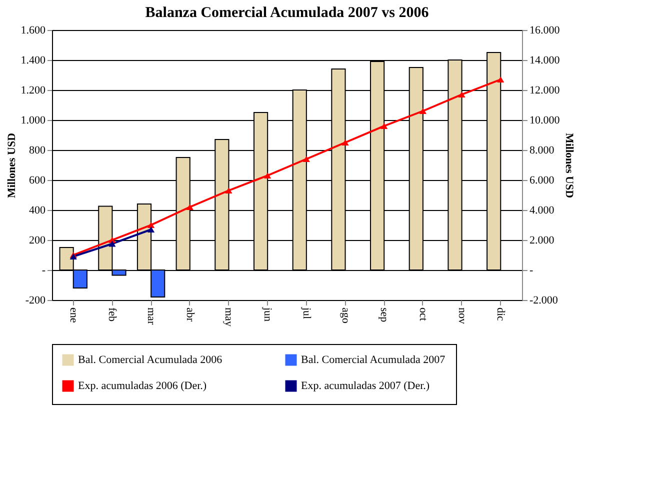  What do you see at coordinates (35, 300) in the screenshot?
I see `y-tick-label: -200` at bounding box center [35, 300].